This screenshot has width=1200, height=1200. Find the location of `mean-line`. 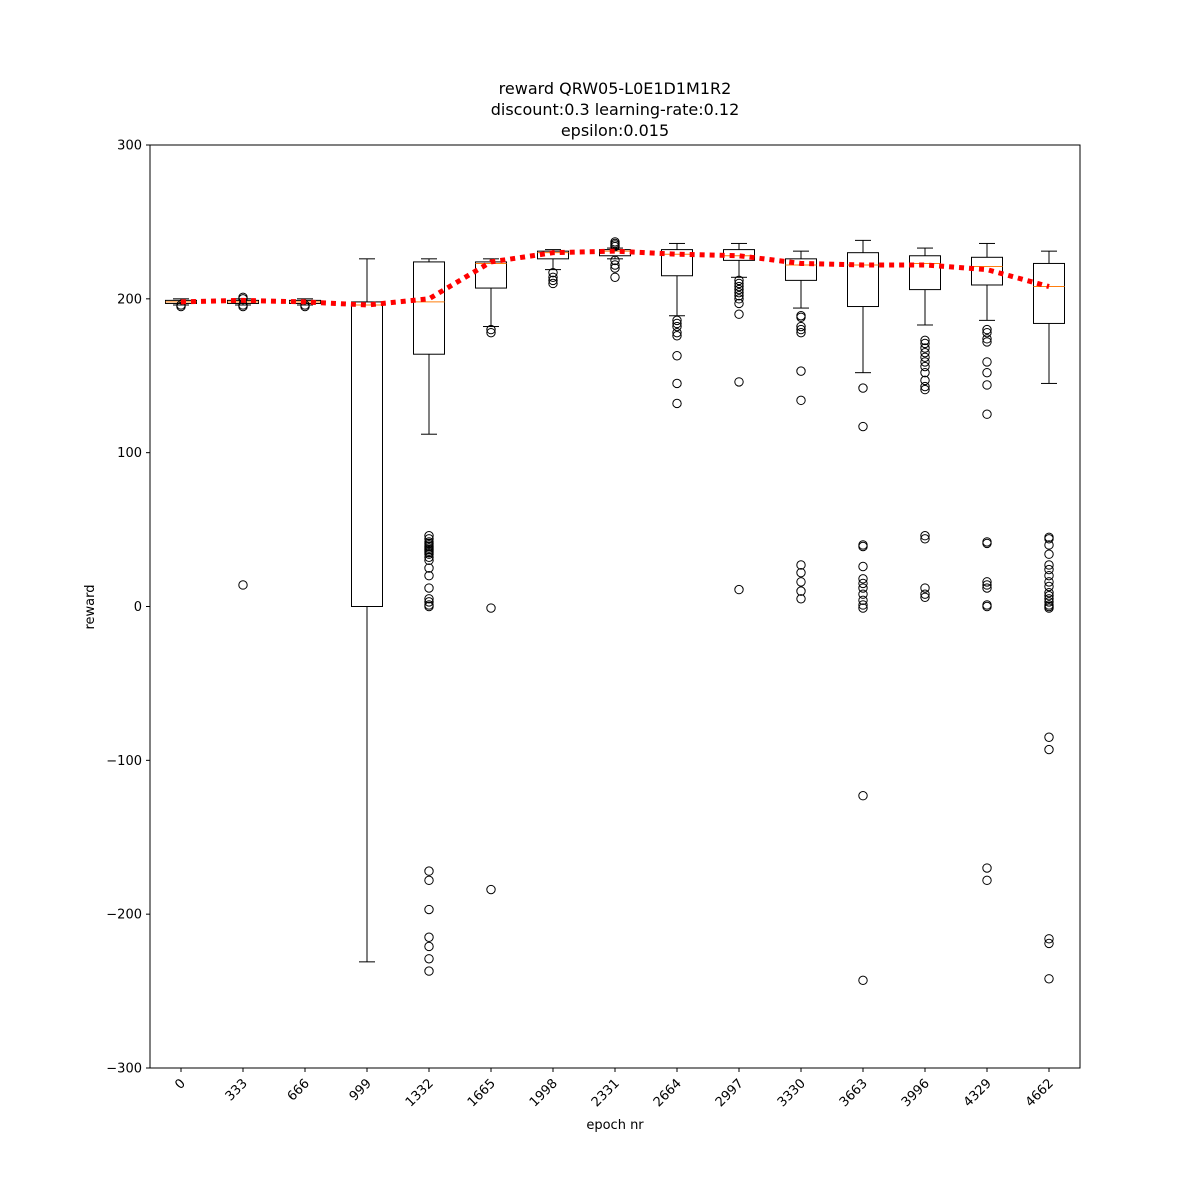

mean-line is located at coordinates (615, 278).